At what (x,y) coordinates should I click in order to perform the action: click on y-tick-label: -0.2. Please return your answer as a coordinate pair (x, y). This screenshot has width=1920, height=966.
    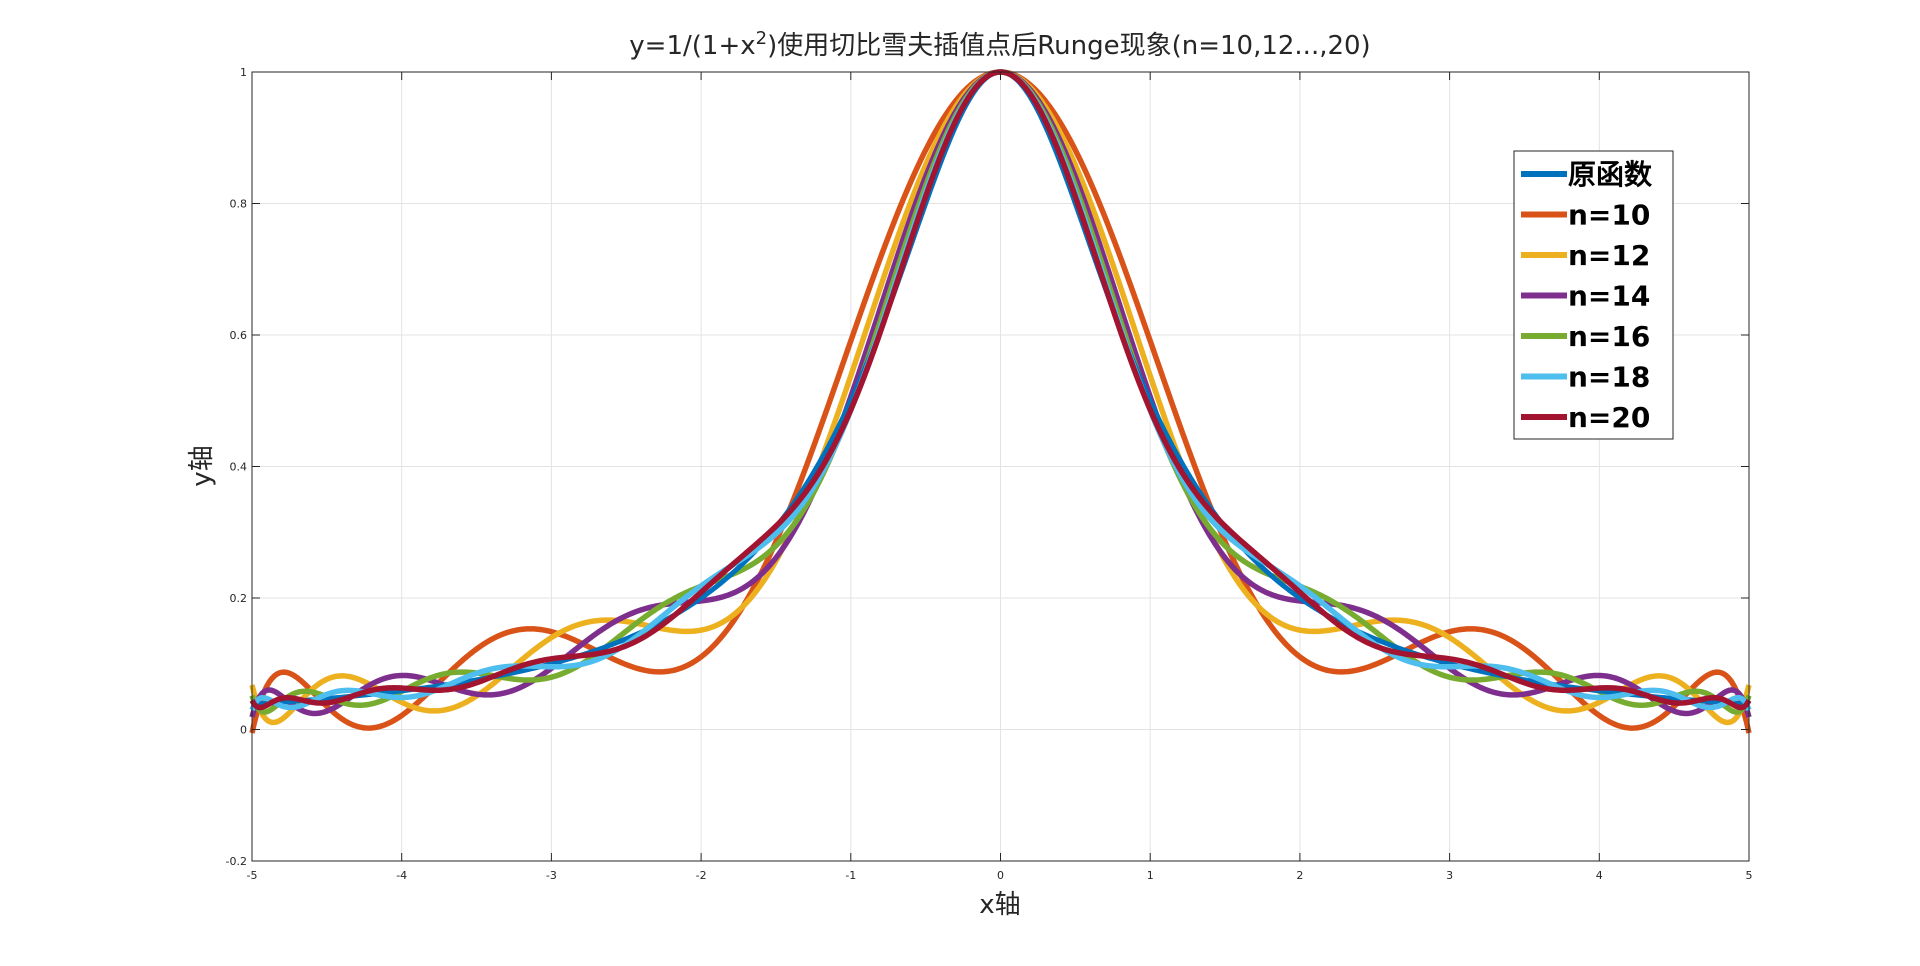
    Looking at the image, I should click on (236, 861).